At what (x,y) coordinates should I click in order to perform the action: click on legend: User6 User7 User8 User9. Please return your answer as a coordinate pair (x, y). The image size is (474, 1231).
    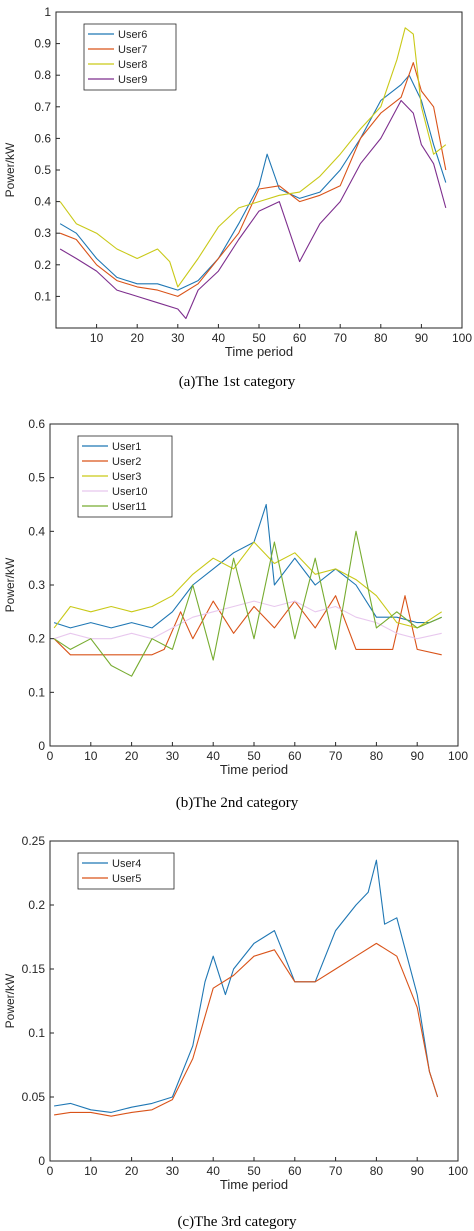
    Looking at the image, I should click on (130, 57).